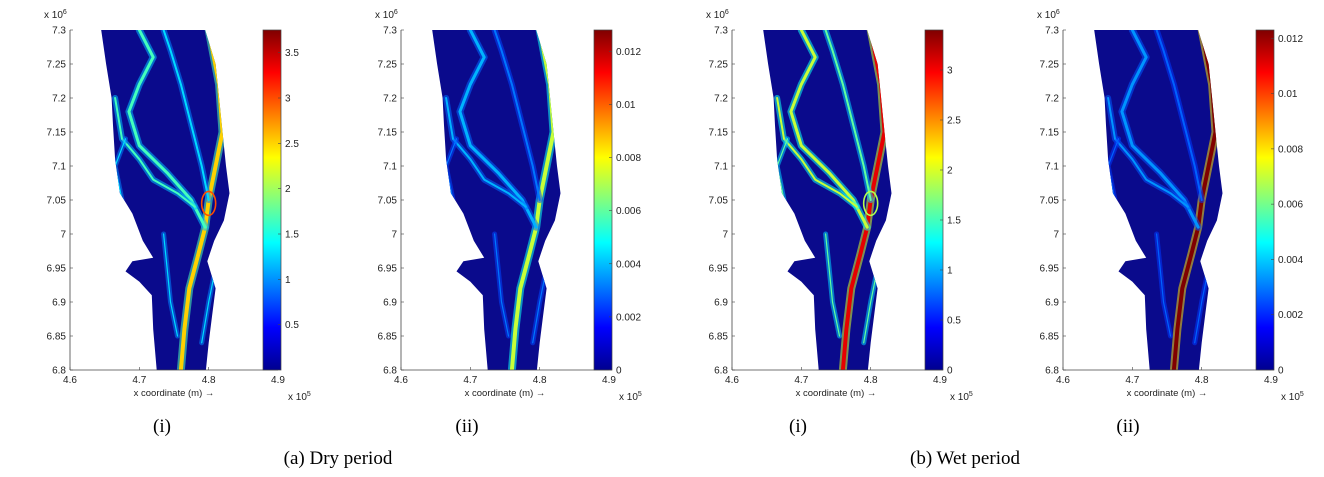 The width and height of the screenshot is (1324, 477). Describe the element at coordinates (162, 426) in the screenshot. I see `panel-label-dry-i: (i)` at that location.